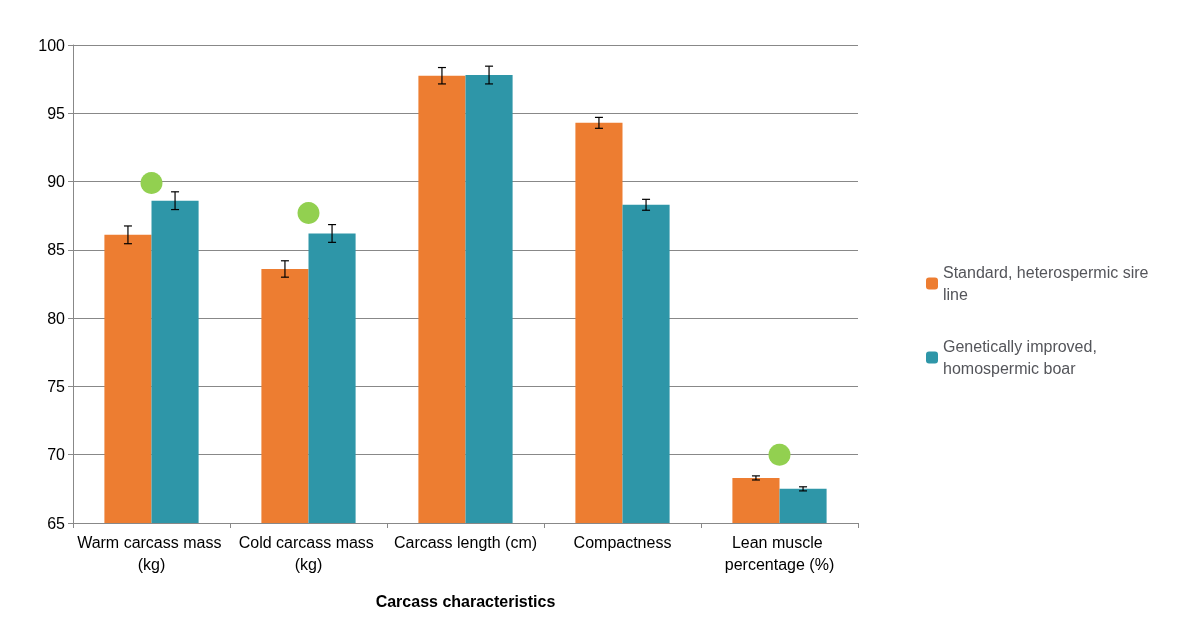  What do you see at coordinates (151, 553) in the screenshot?
I see `x-tick-label: Warm carcass mass (kg)` at bounding box center [151, 553].